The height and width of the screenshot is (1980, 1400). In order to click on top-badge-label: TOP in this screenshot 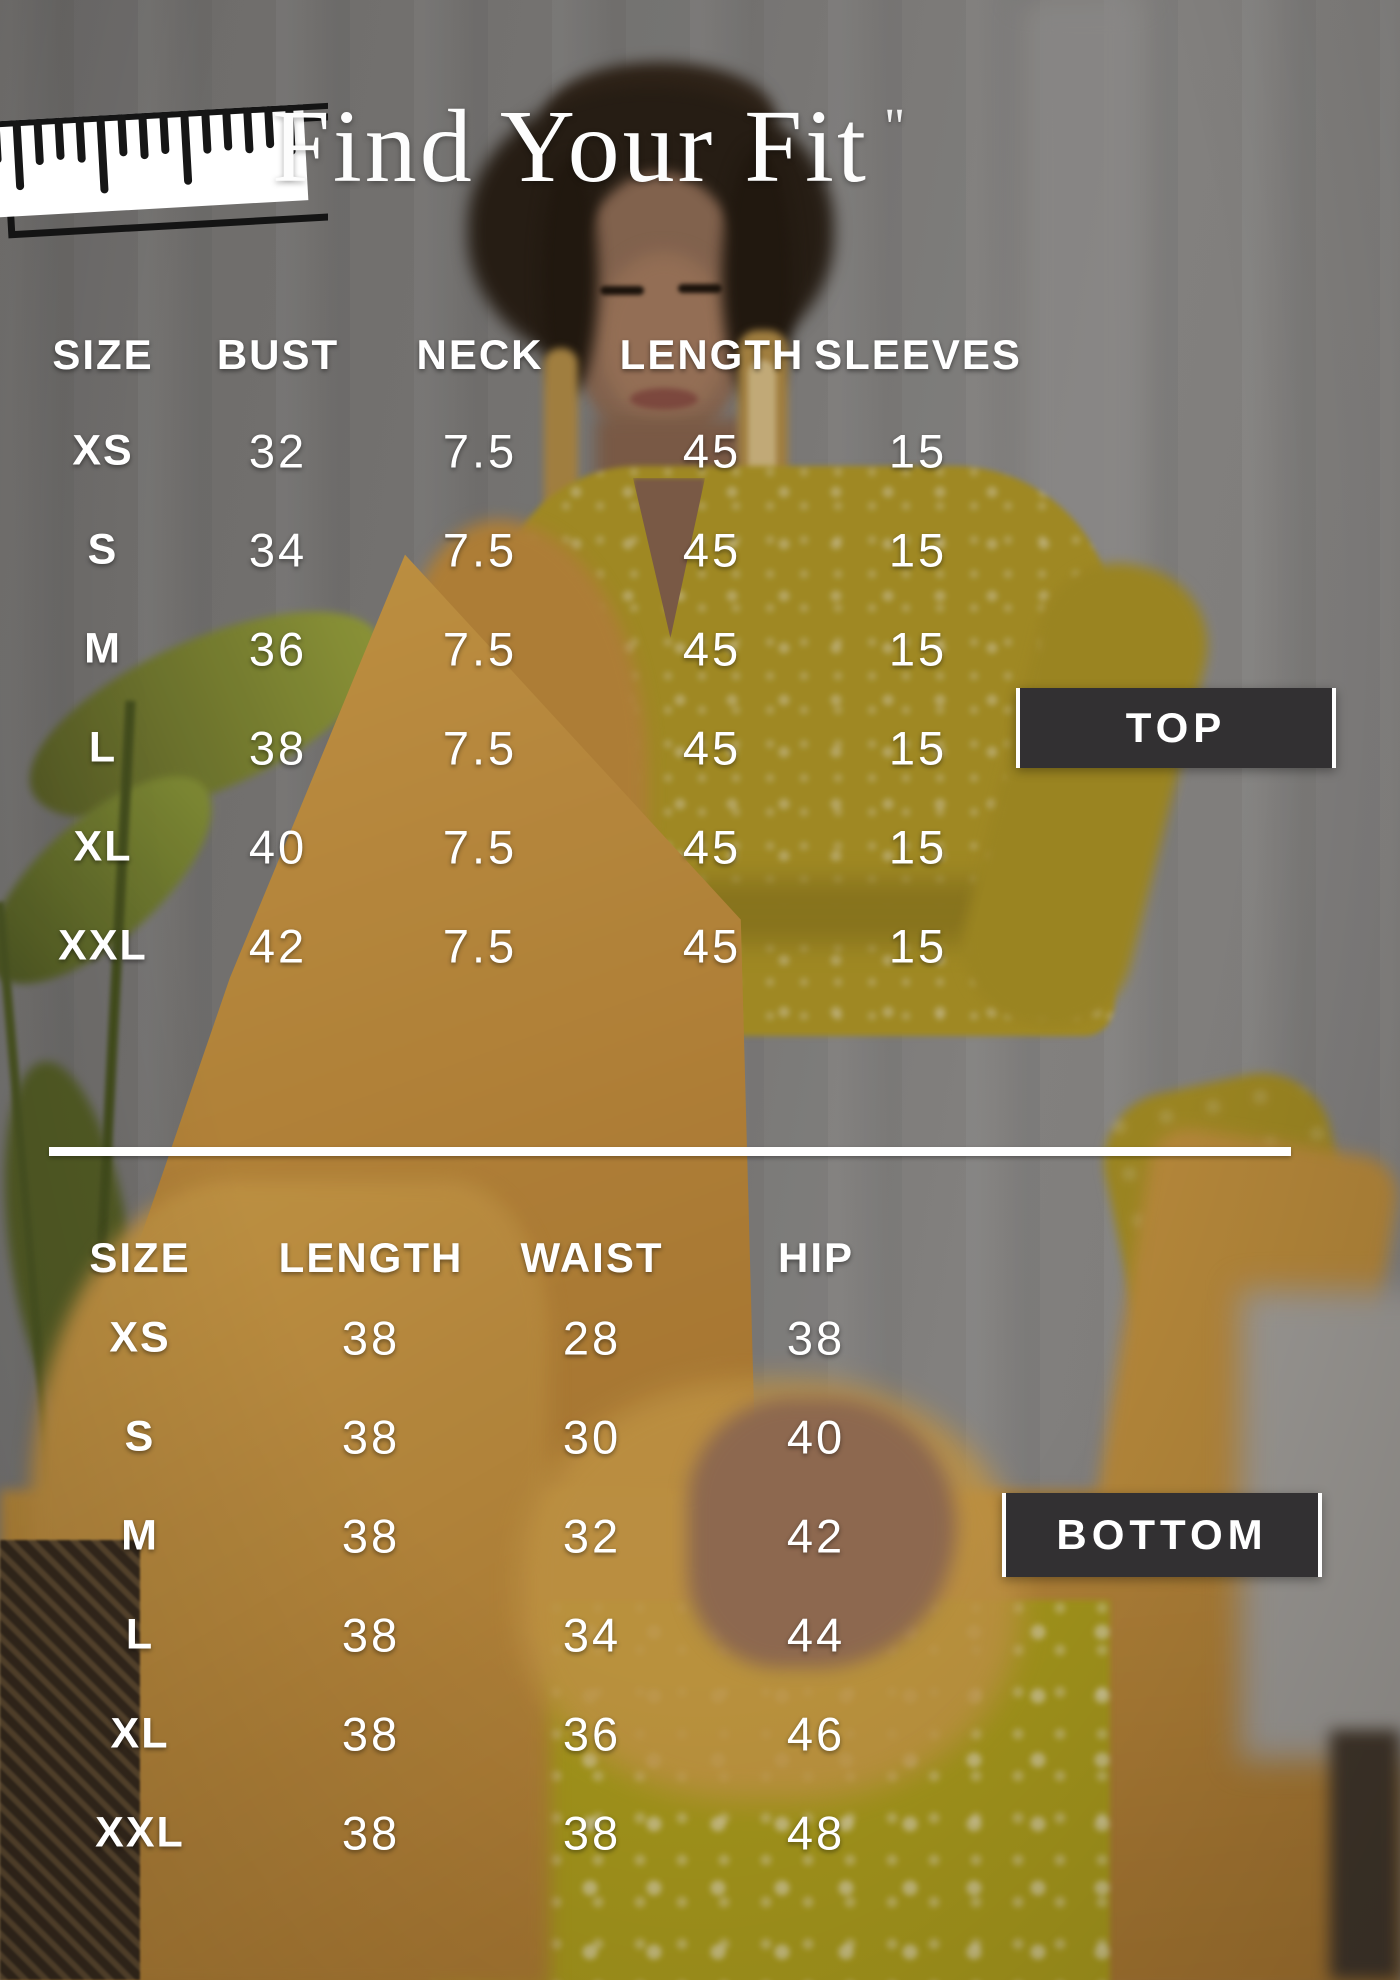, I will do `click(1176, 727)`.